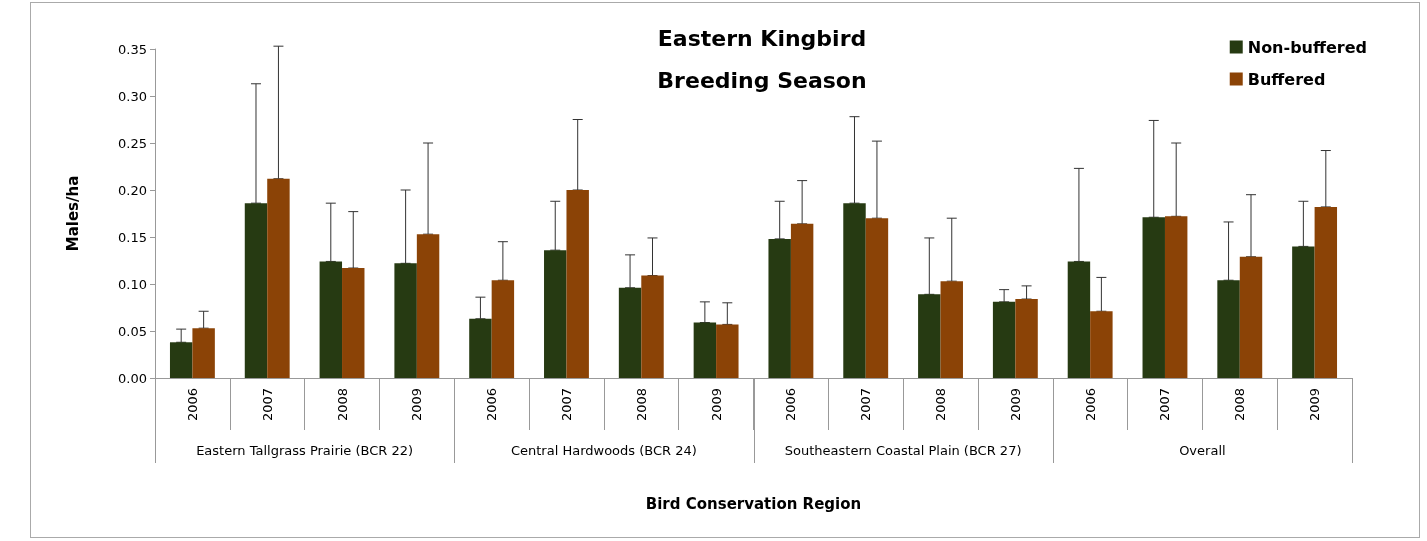  I want to click on chart-title: Eastern Kingbird, so click(762, 38).